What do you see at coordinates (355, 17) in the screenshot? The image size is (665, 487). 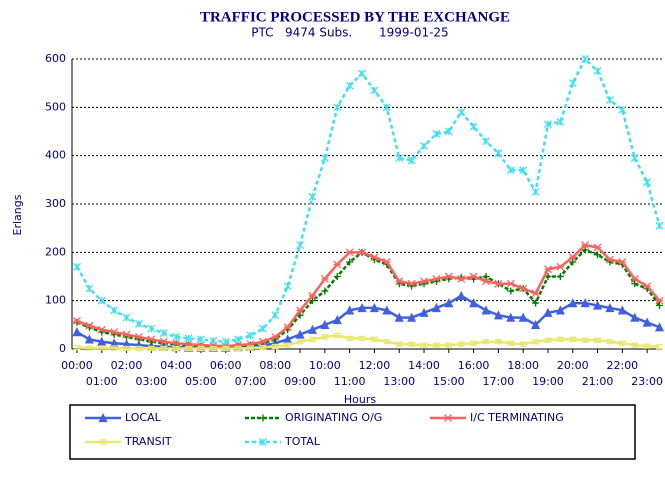 I see `chart-title: TRAFFIC PROCESSED BY THE EXCHANGE` at bounding box center [355, 17].